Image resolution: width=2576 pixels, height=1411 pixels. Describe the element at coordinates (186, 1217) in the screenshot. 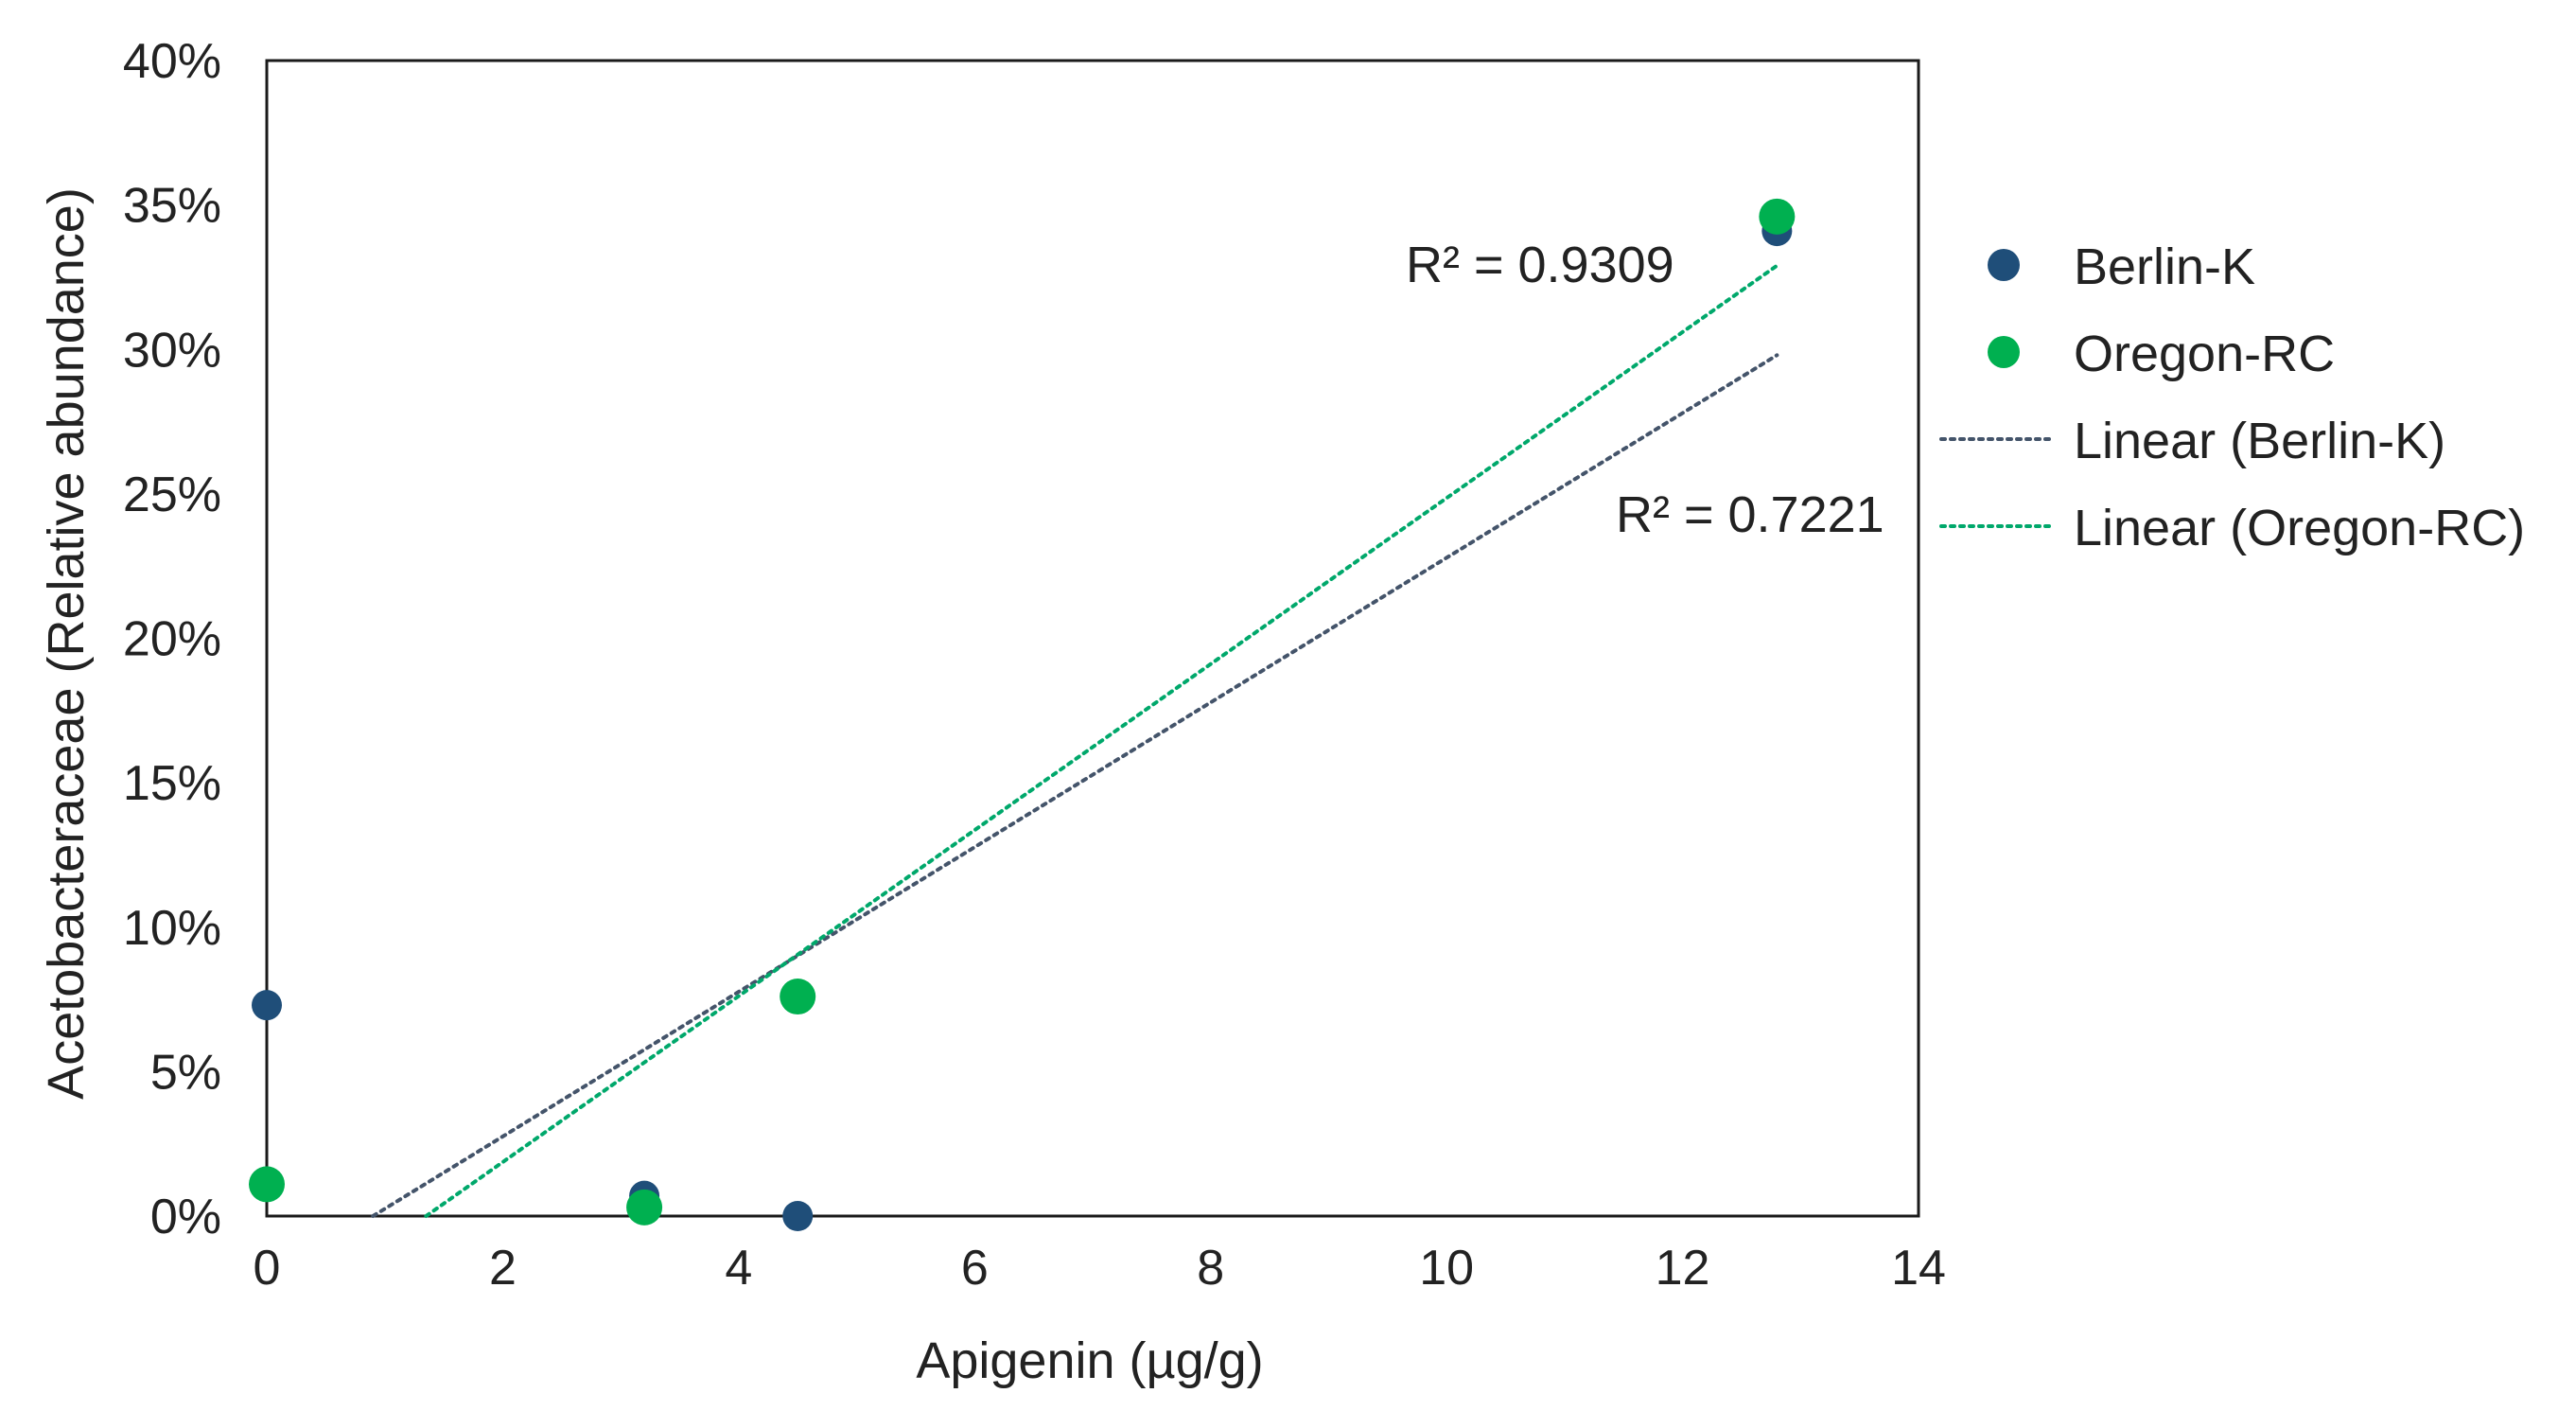

I see `y-tick-label: 0%` at that location.